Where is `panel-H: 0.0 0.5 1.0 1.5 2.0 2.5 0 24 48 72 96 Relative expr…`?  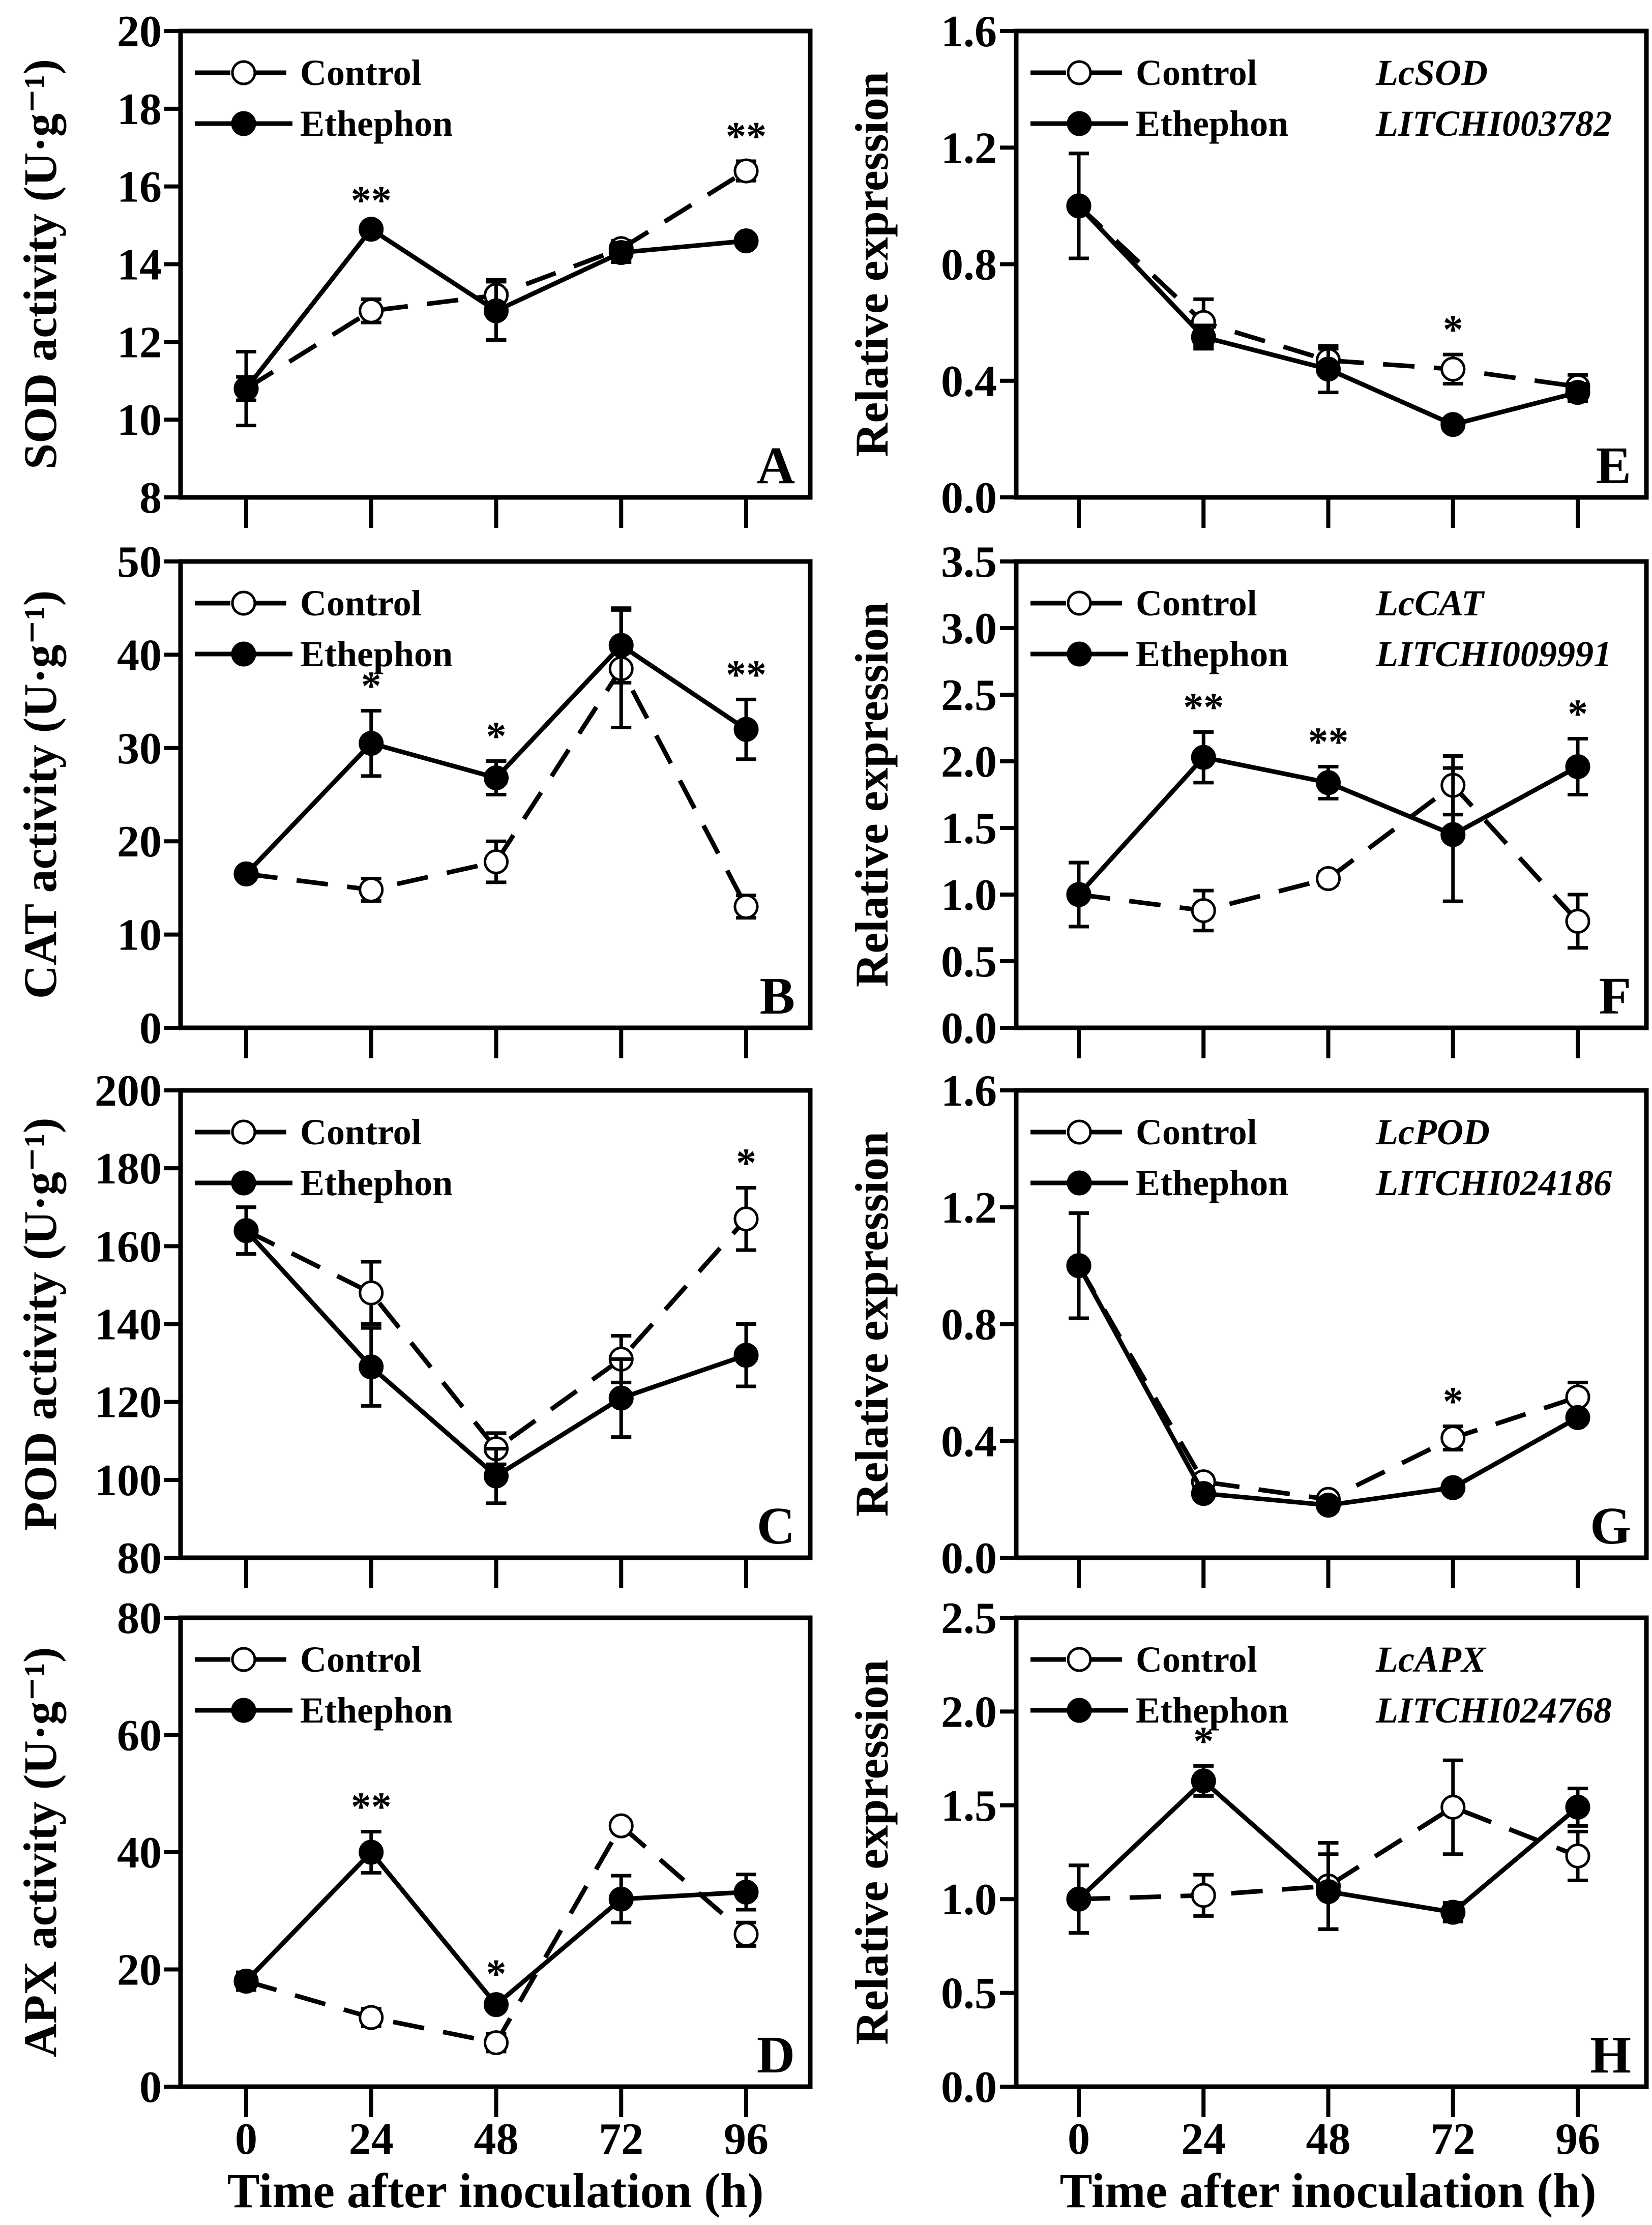 panel-H: 0.0 0.5 1.0 1.5 2.0 2.5 0 24 48 72 96 Relative expr… is located at coordinates (1247, 1879).